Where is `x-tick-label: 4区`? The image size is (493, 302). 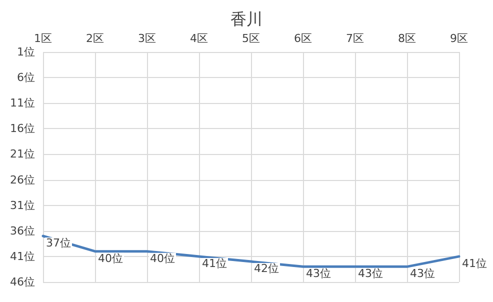 x-tick-label: 4区 is located at coordinates (199, 38).